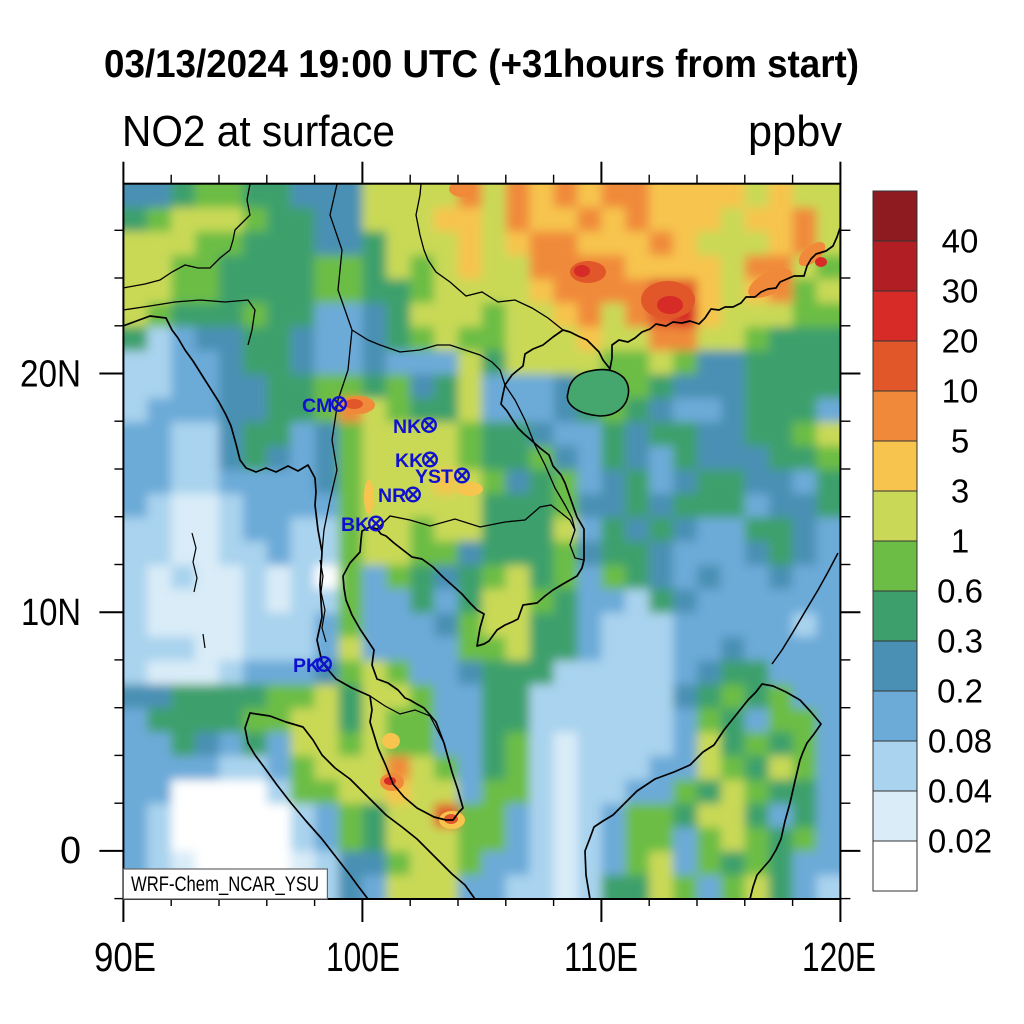  What do you see at coordinates (355, 525) in the screenshot?
I see `svg-text: BK` at bounding box center [355, 525].